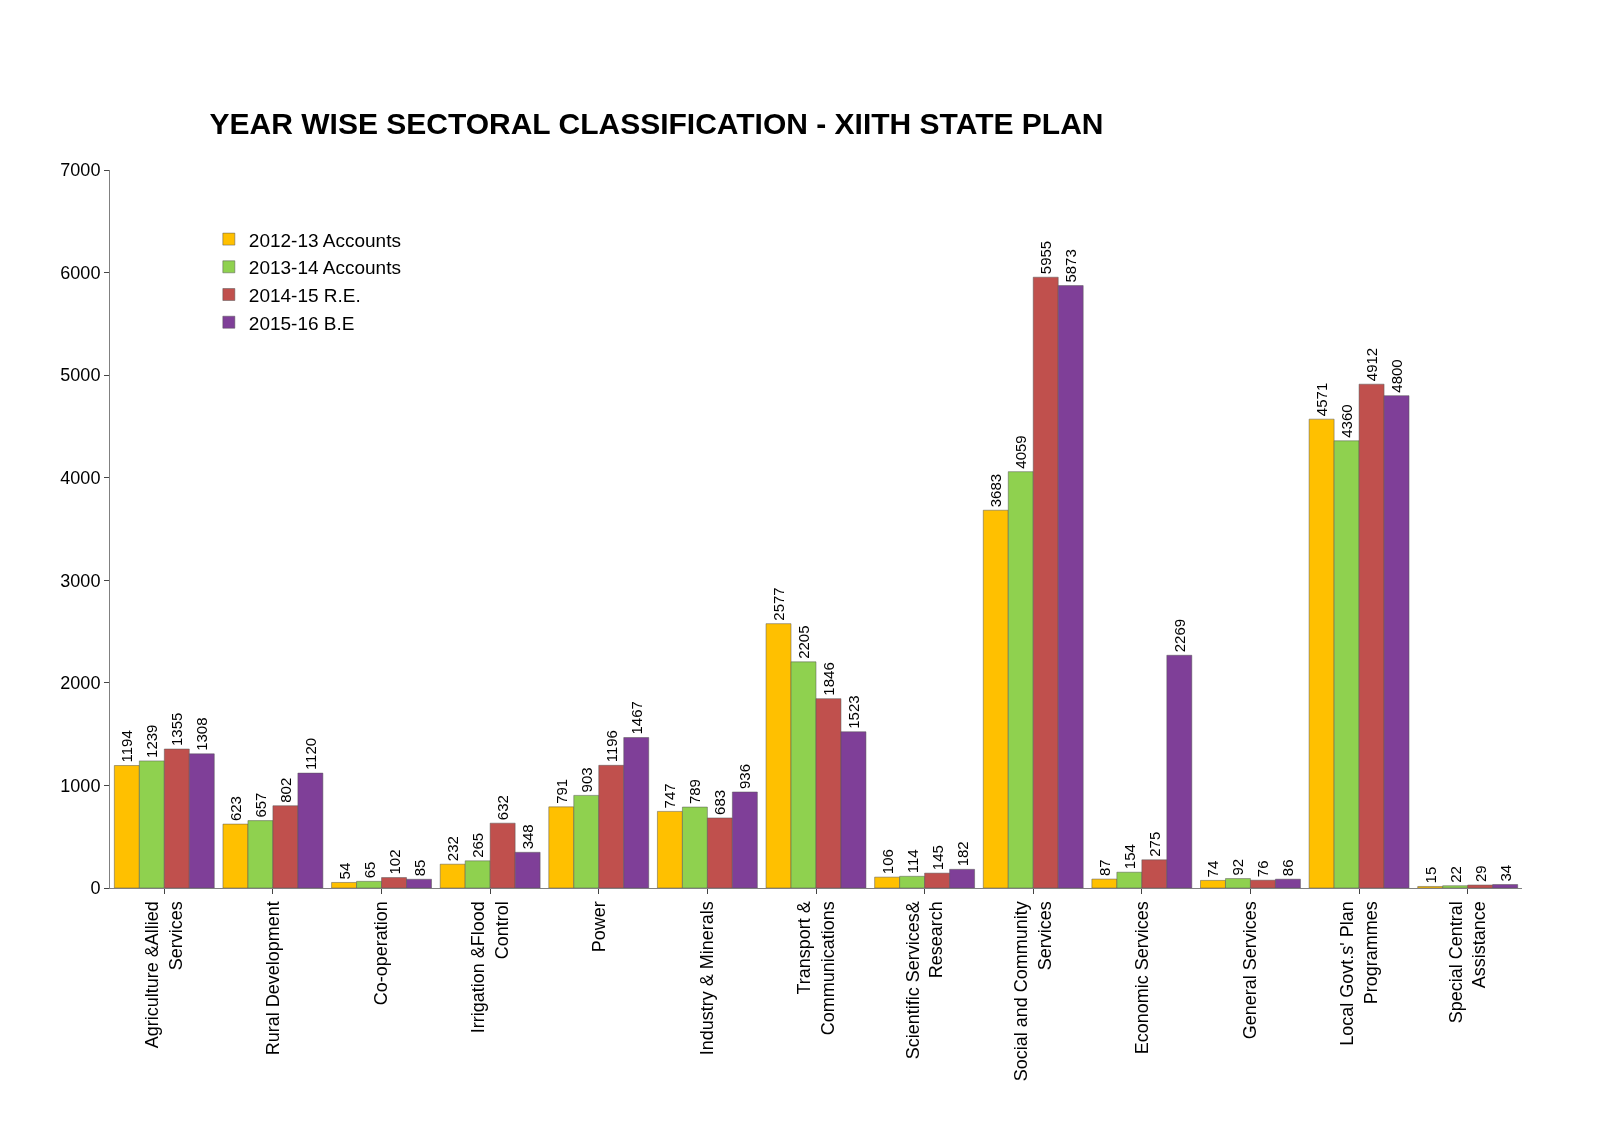  I want to click on x-tick-label: Power, so click(598, 927).